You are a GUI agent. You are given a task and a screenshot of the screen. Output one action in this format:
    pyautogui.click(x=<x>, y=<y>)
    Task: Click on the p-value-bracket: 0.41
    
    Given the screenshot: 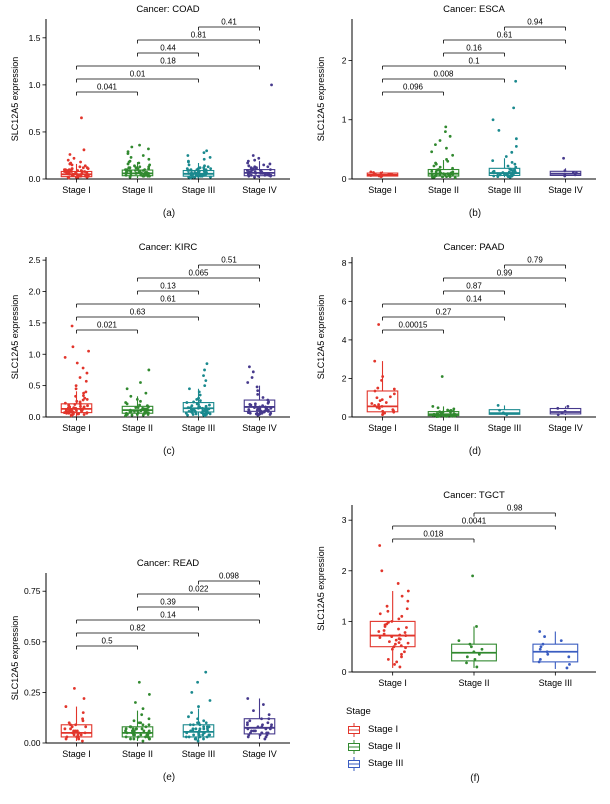 What is the action you would take?
    pyautogui.click(x=229, y=24)
    